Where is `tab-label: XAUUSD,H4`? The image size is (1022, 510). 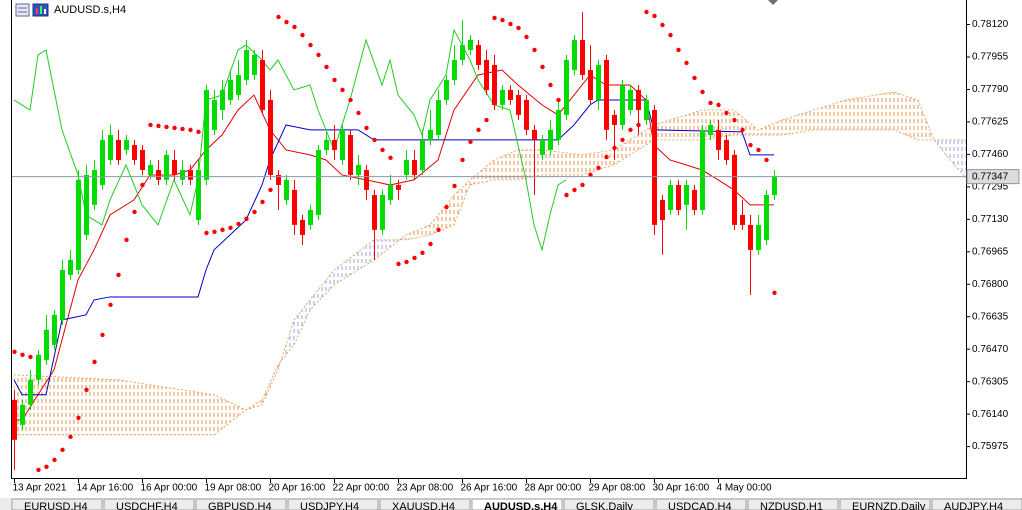
tab-label: XAUUSD,H4 is located at coordinates (423, 505).